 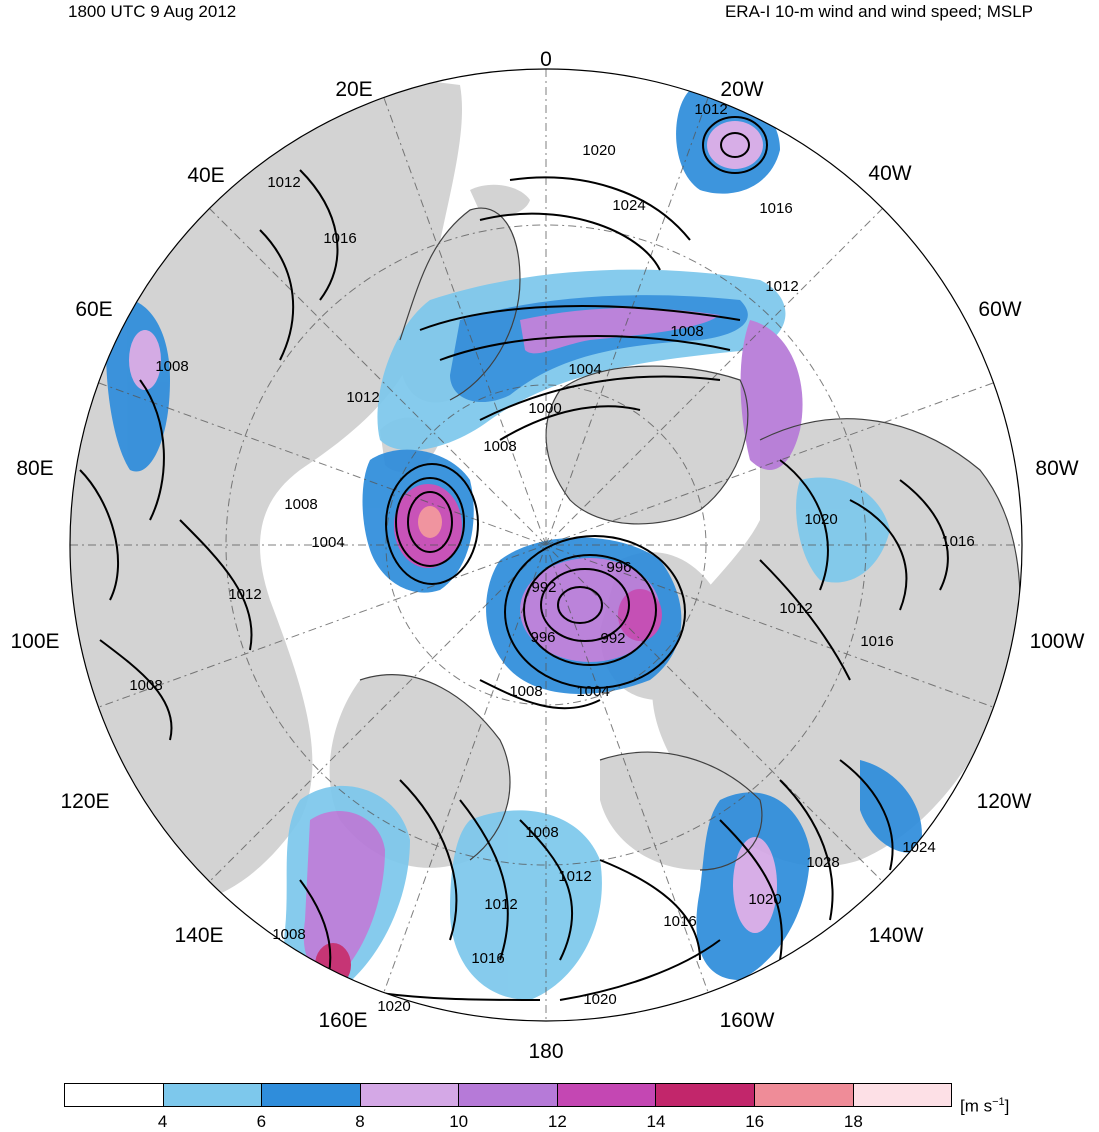 I want to click on colorbar-tick-label: 16, so click(x=755, y=1121).